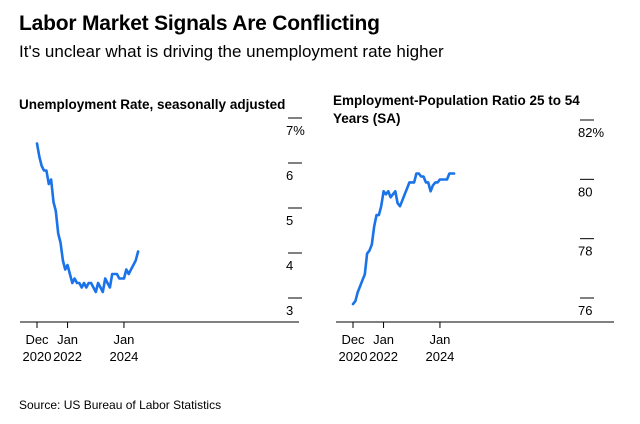 The width and height of the screenshot is (640, 424). I want to click on unemployment-x-tick-label: Dec, so click(37, 339).